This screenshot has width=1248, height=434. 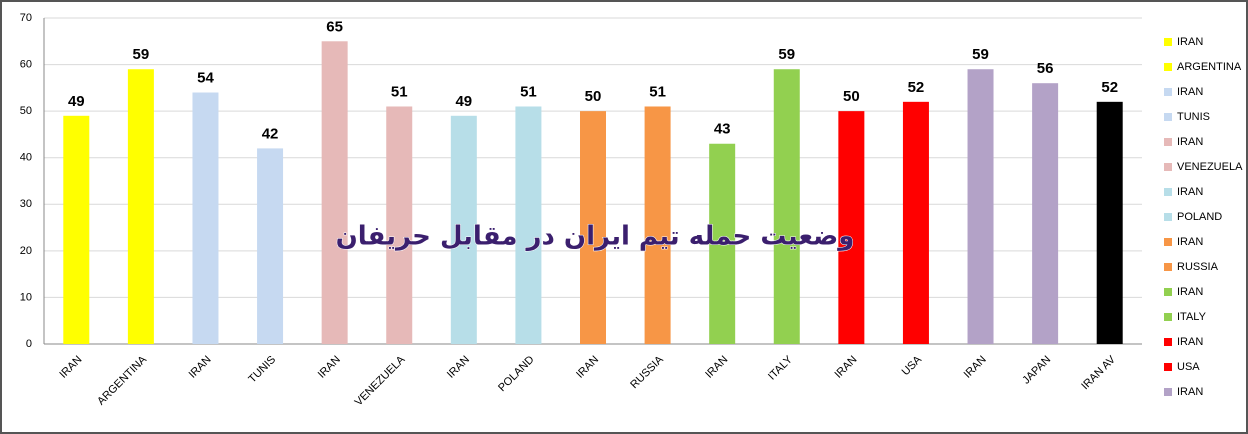 I want to click on value-label: 43, so click(x=722, y=129).